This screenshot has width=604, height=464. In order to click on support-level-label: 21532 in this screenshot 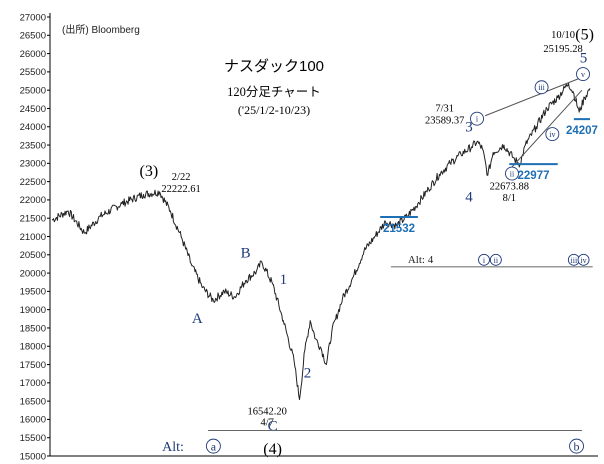, I will do `click(399, 229)`.